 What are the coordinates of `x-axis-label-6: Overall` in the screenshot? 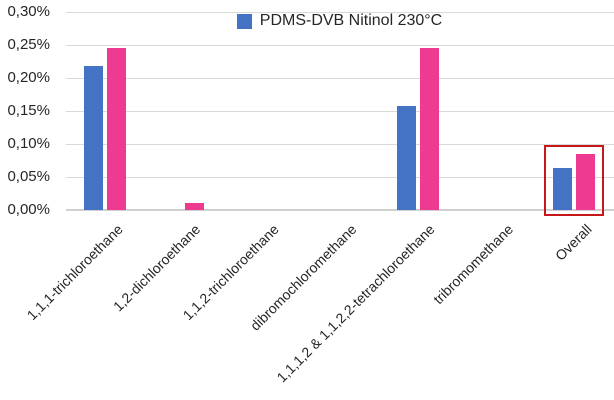 It's located at (573, 242).